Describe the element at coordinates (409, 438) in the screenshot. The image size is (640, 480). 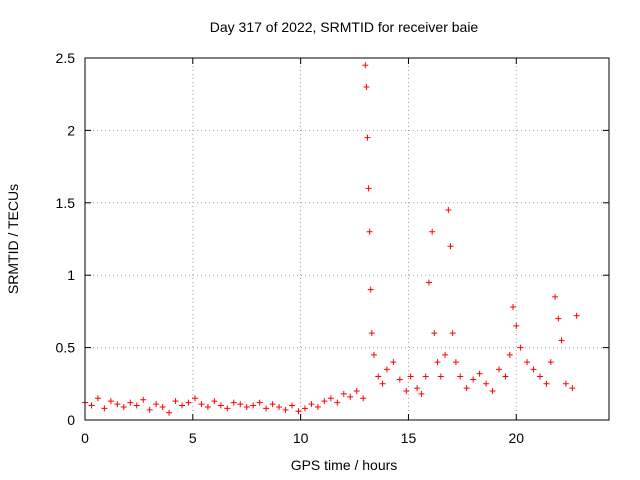
I see `x-tick-label: 15` at that location.